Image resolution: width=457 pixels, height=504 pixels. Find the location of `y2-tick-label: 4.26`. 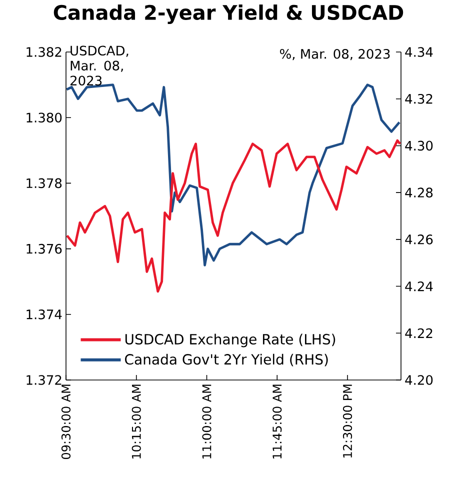

y2-tick-label: 4.26 is located at coordinates (419, 239).